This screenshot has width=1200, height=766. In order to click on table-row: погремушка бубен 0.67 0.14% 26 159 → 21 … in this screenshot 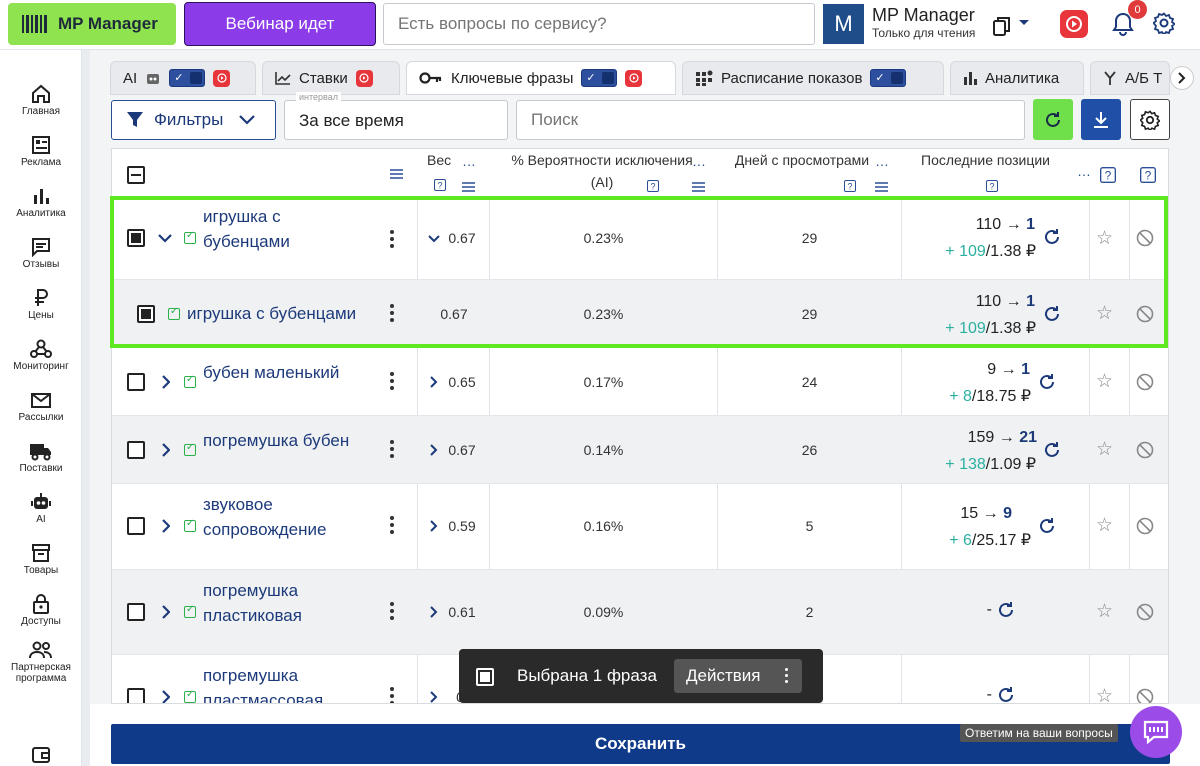, I will do `click(640, 450)`.